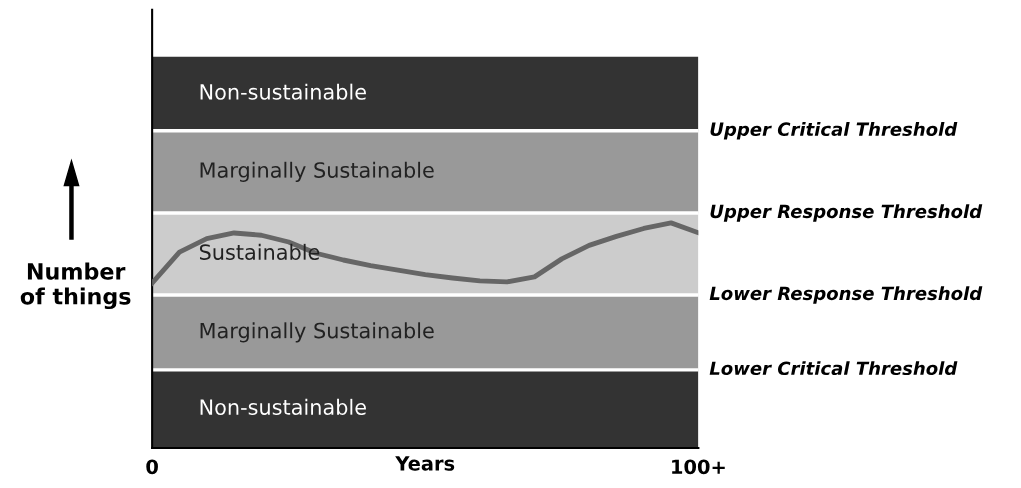 This screenshot has height=488, width=1021. What do you see at coordinates (152, 467) in the screenshot?
I see `x-tick-label: 0` at bounding box center [152, 467].